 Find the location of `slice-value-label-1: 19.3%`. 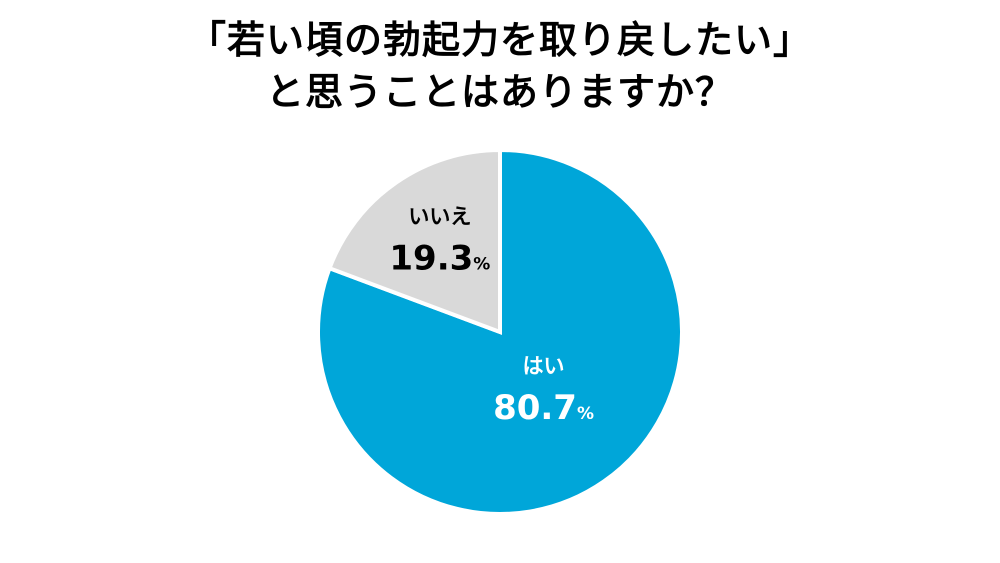

slice-value-label-1: 19.3% is located at coordinates (439, 258).